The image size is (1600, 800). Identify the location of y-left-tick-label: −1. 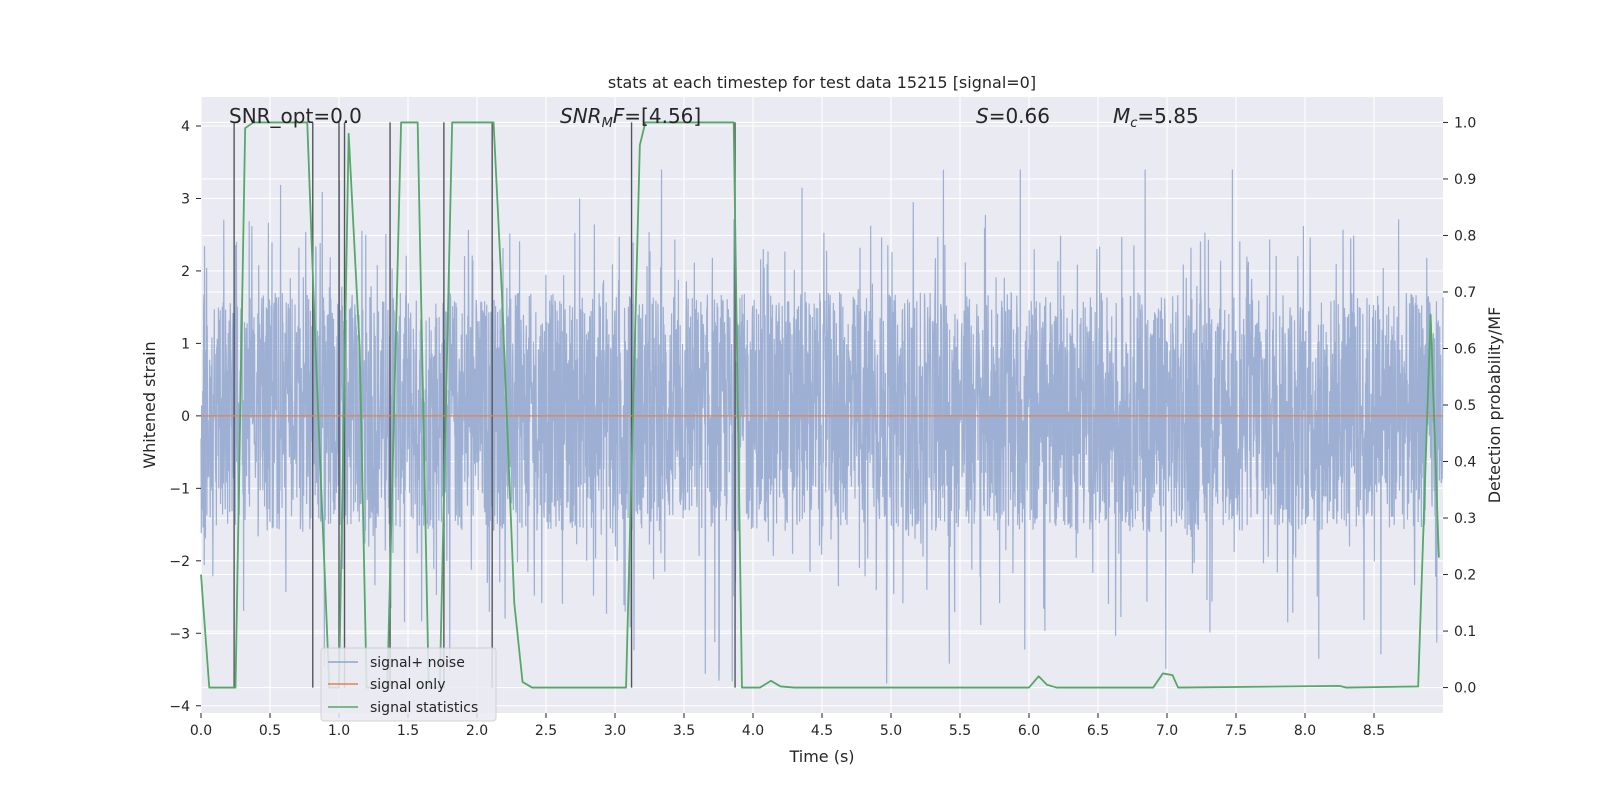
(179, 489).